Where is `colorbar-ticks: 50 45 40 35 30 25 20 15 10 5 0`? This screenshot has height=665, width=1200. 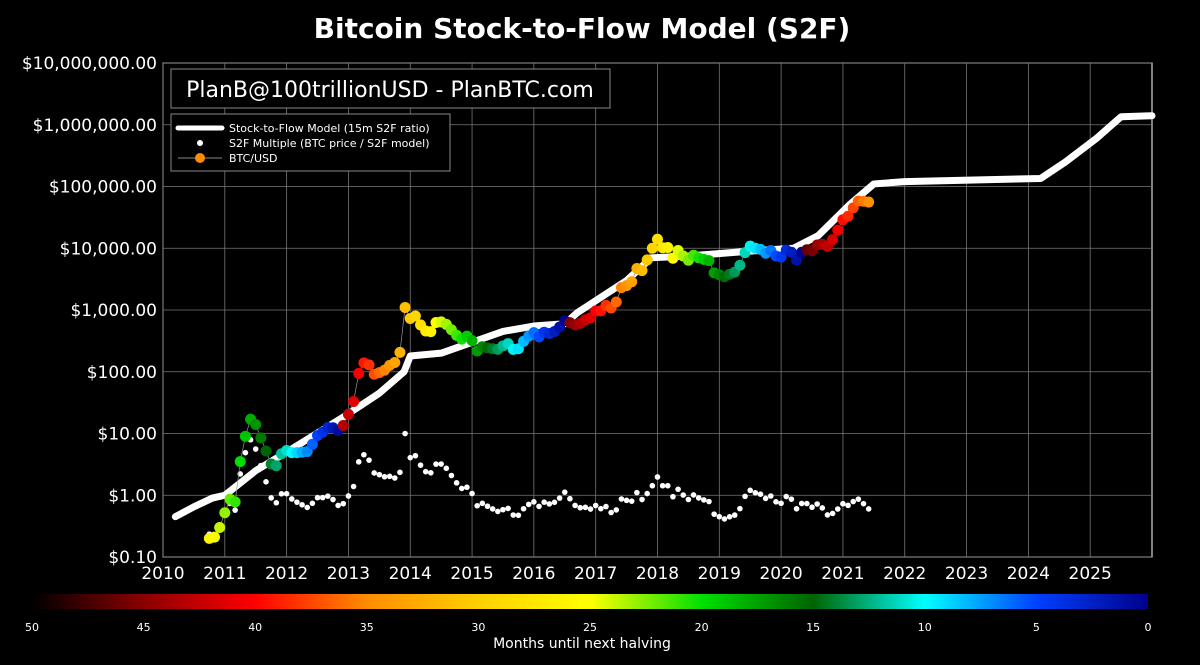
colorbar-ticks: 50 45 40 35 30 25 20 15 10 5 0 is located at coordinates (588, 627).